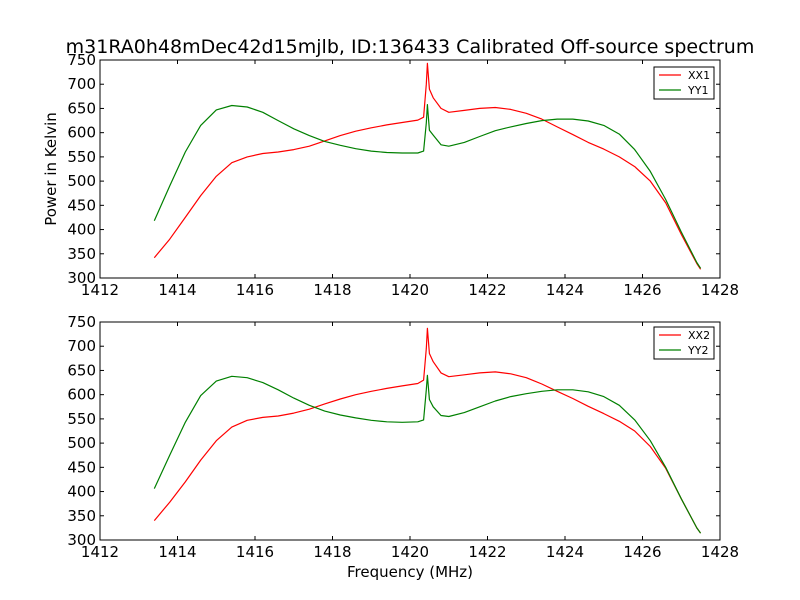 The height and width of the screenshot is (600, 800). Describe the element at coordinates (565, 552) in the screenshot. I see `bottom-xtick-label: 1424` at that location.